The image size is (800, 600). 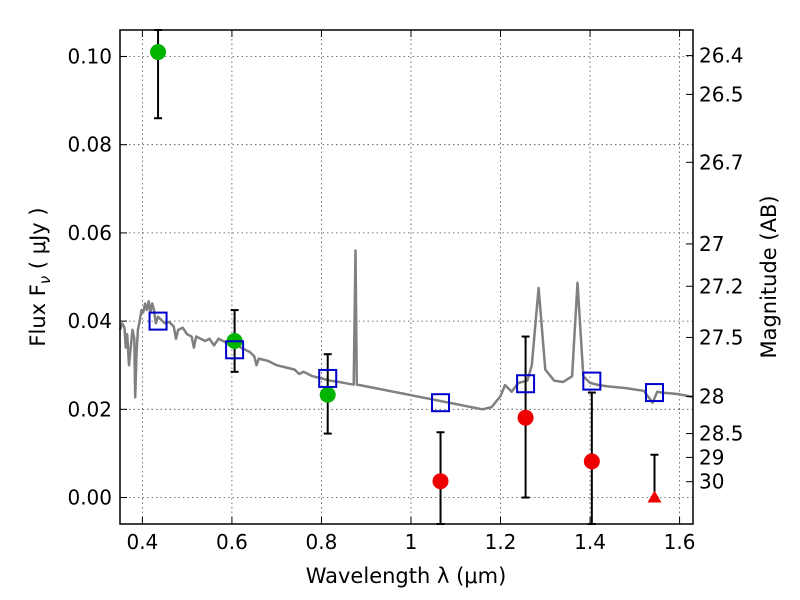 I want to click on y2-tick-label: 27, so click(x=711, y=244).